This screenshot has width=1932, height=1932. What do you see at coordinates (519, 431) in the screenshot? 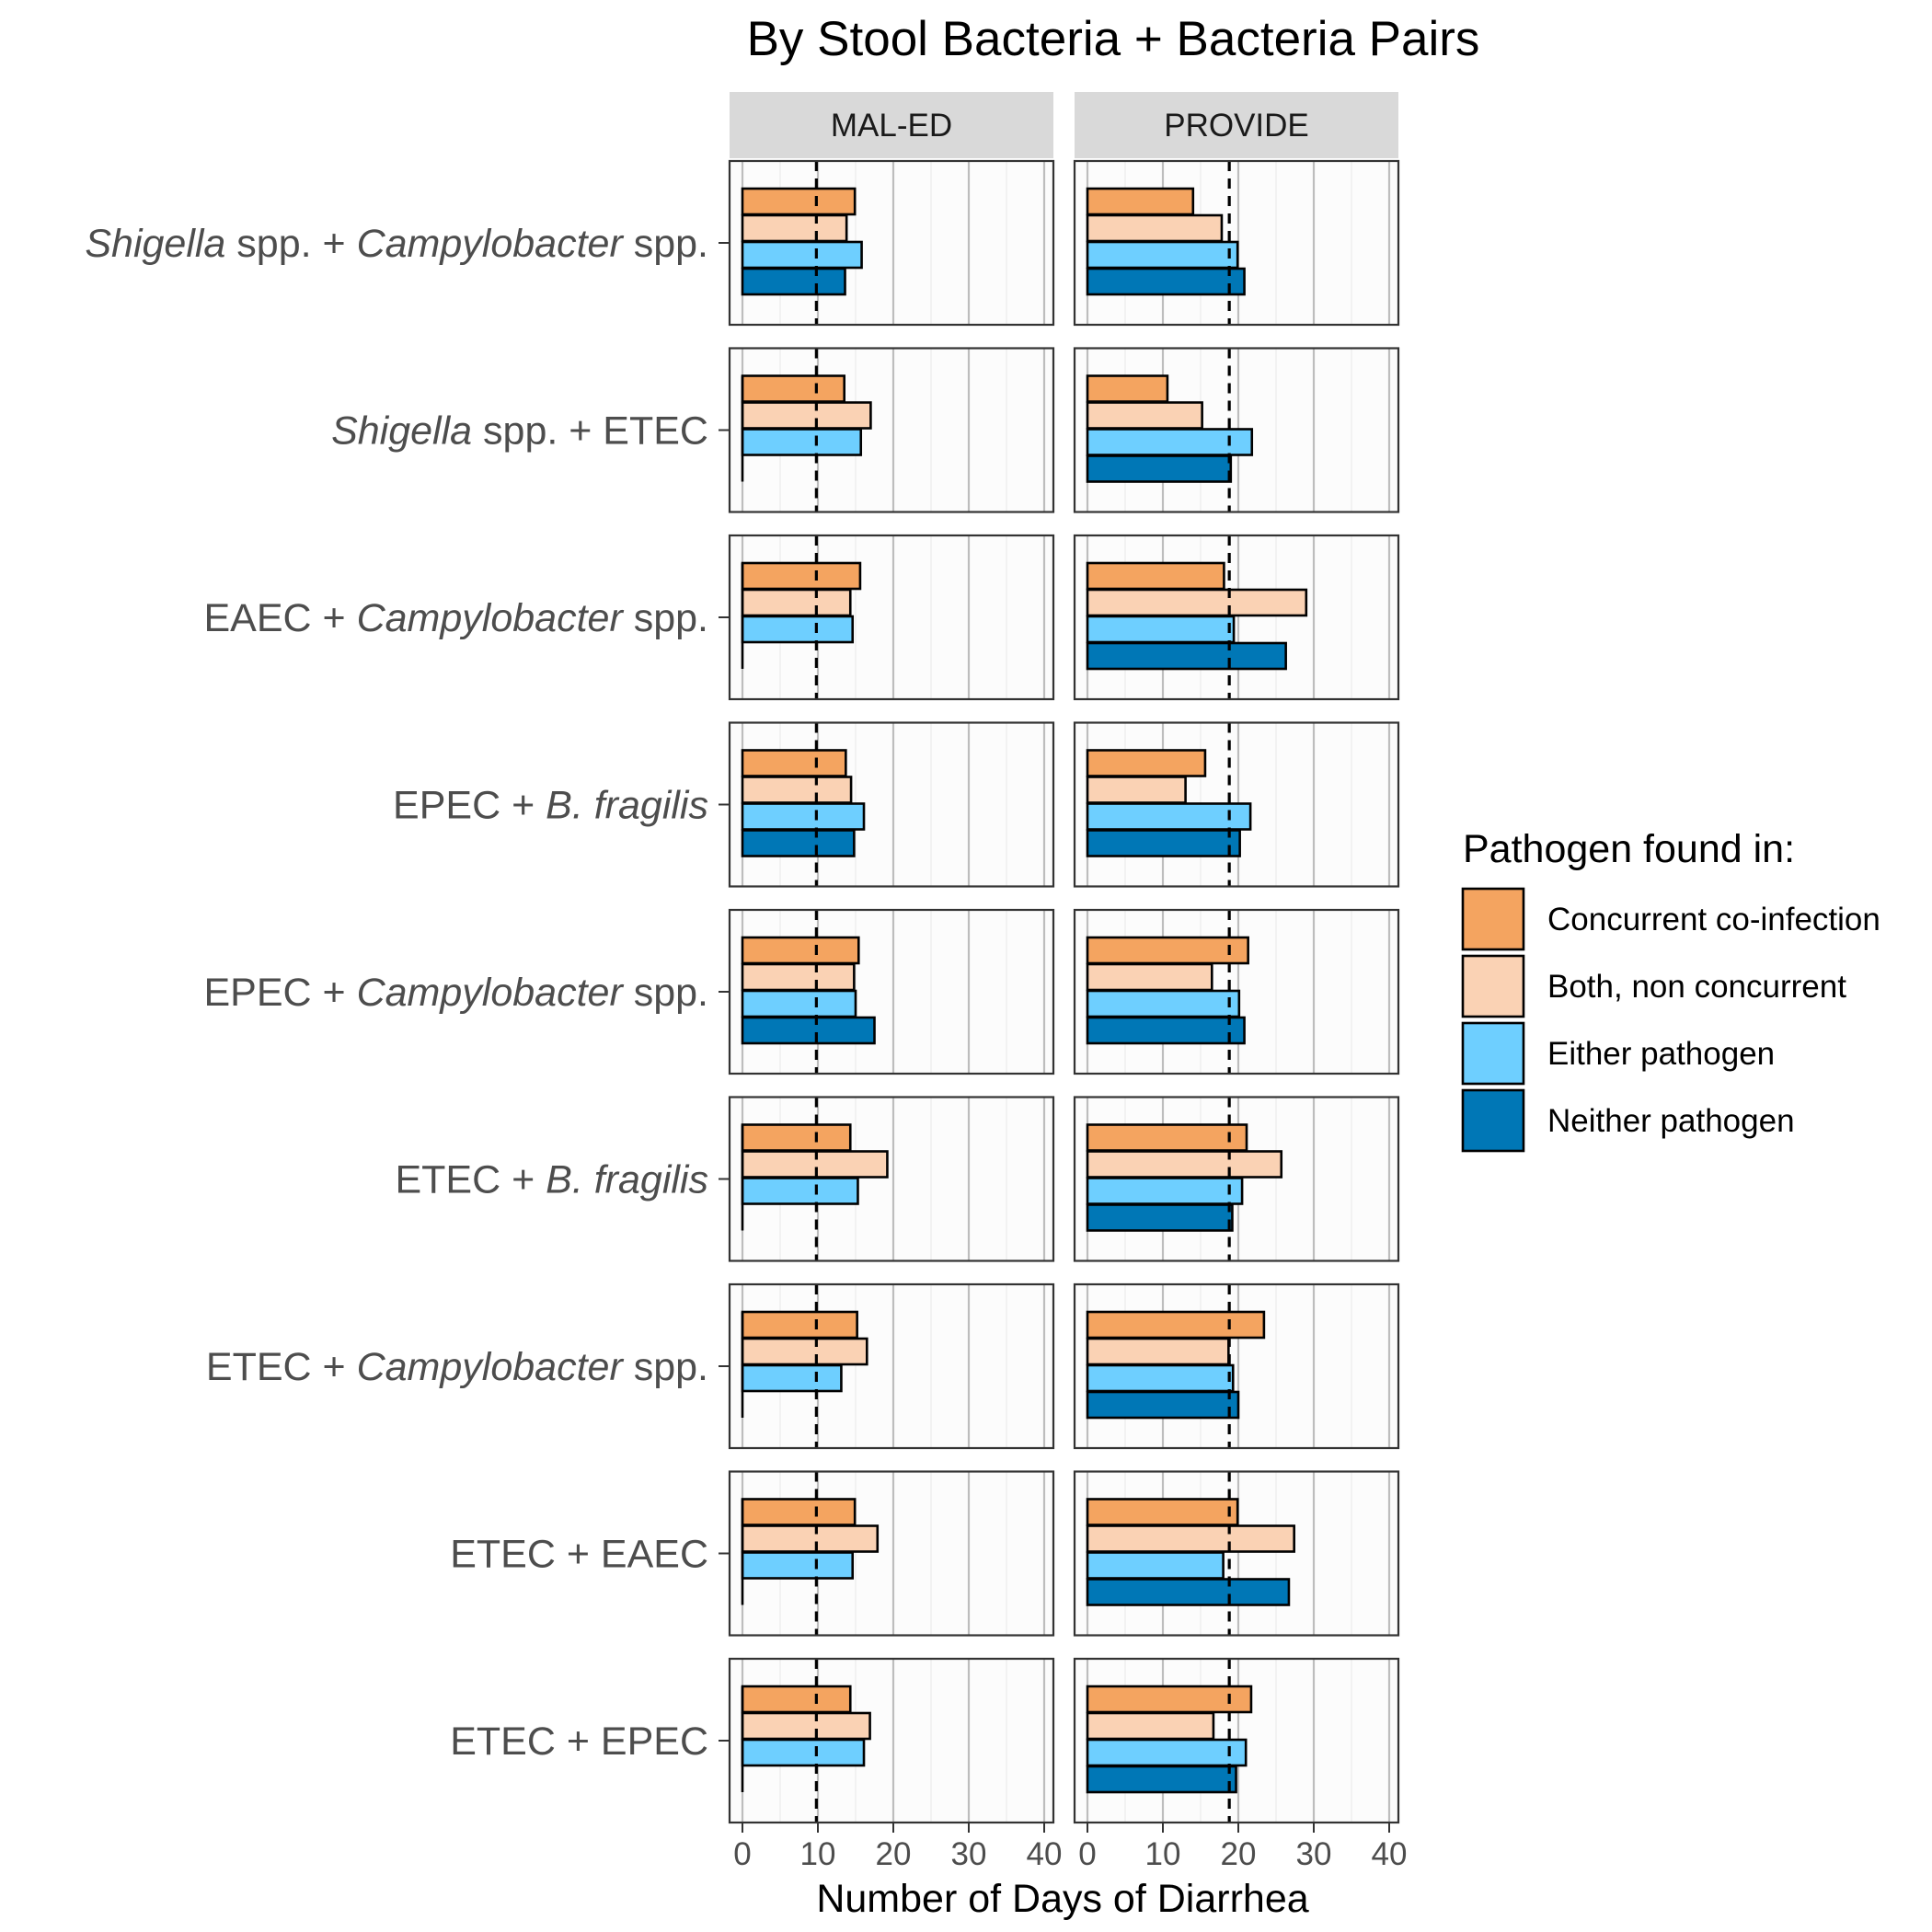
I see `row-label: Shigella spp. + ETEC` at bounding box center [519, 431].